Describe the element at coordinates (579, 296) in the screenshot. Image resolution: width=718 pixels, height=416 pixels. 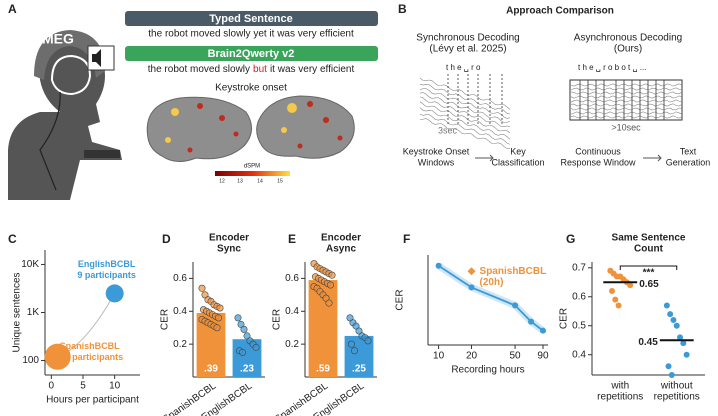
I see `y-tick-label: 0.6` at that location.